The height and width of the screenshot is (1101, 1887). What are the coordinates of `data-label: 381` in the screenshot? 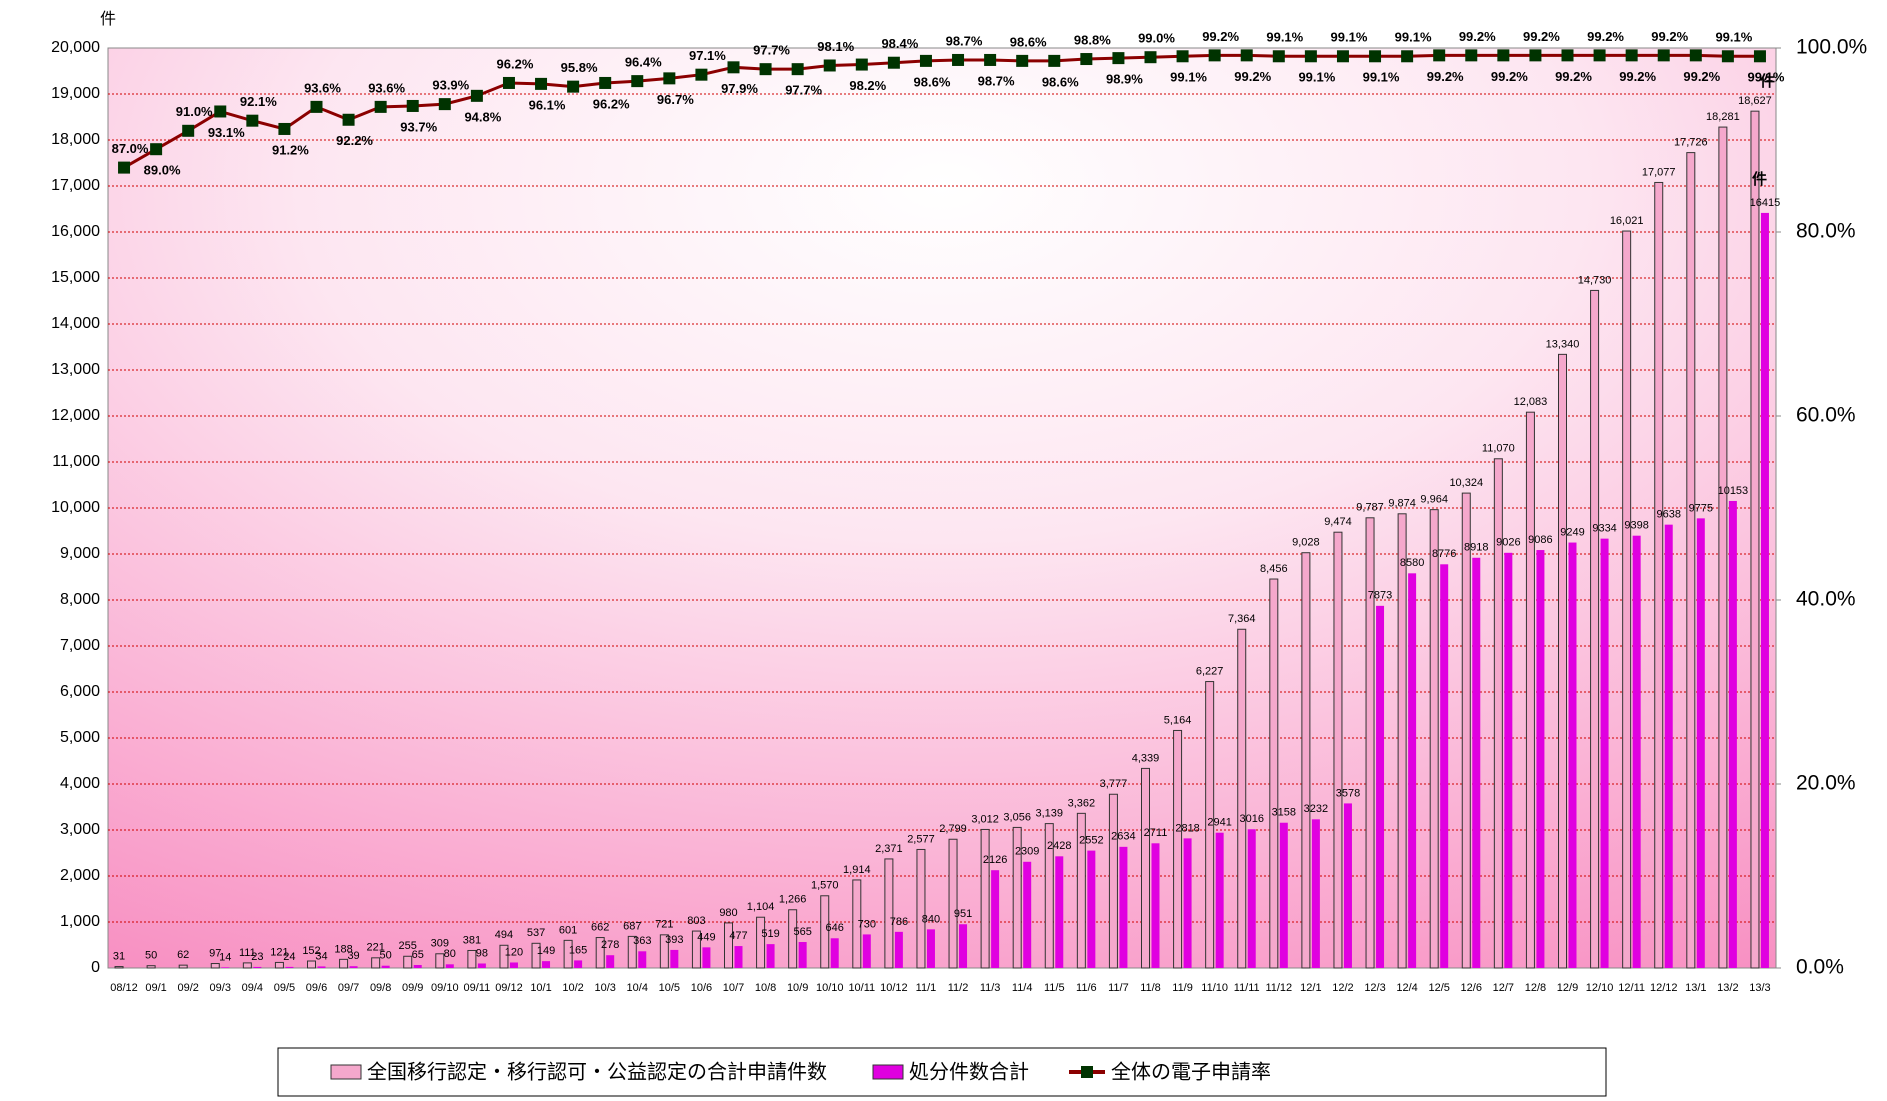 It's located at (472, 940).